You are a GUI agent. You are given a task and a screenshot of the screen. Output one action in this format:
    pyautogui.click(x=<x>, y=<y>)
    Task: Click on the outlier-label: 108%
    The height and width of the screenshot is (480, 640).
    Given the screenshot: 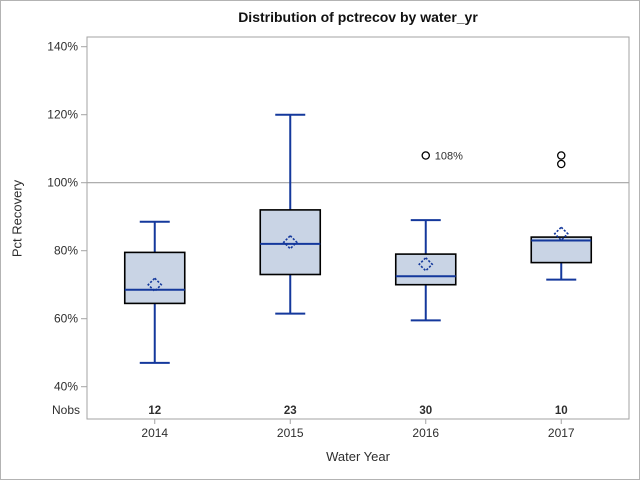 What is the action you would take?
    pyautogui.click(x=449, y=157)
    